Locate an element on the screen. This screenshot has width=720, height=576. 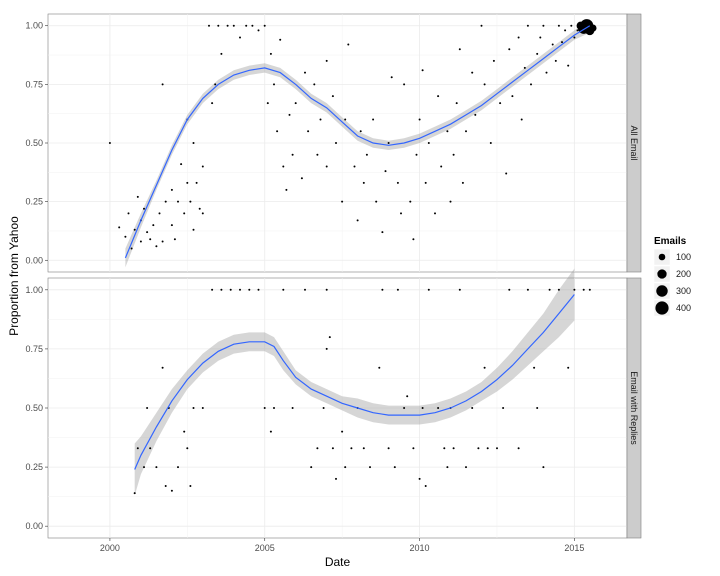
legend-entry-label: 400 is located at coordinates (683, 308).